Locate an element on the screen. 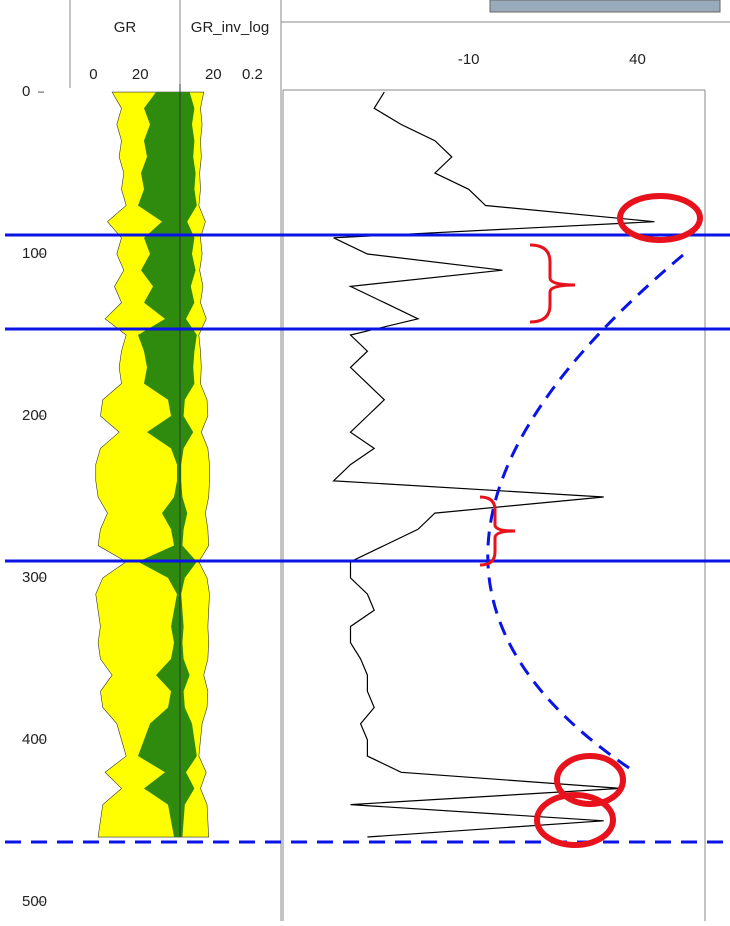  x-tick-label: -10 is located at coordinates (469, 59).